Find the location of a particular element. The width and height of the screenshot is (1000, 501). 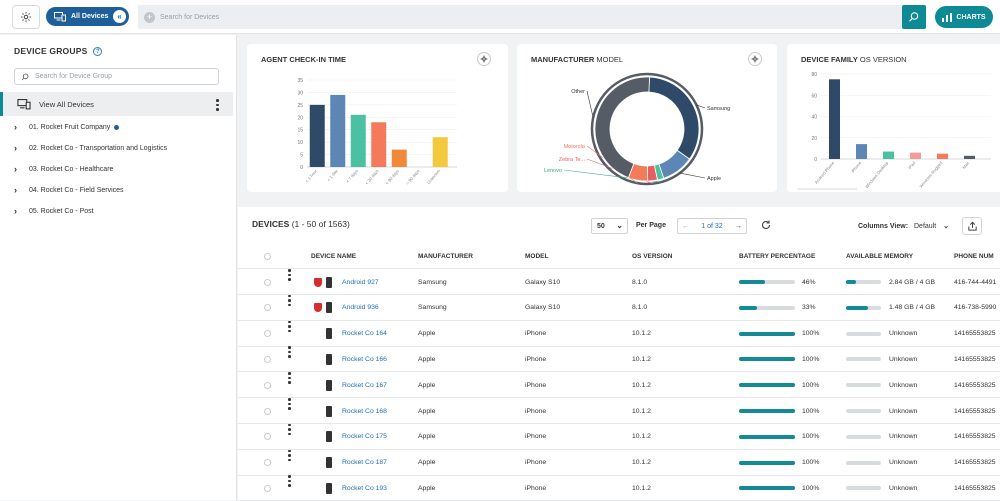

per-page-select: 50 ⌄ is located at coordinates (609, 226).